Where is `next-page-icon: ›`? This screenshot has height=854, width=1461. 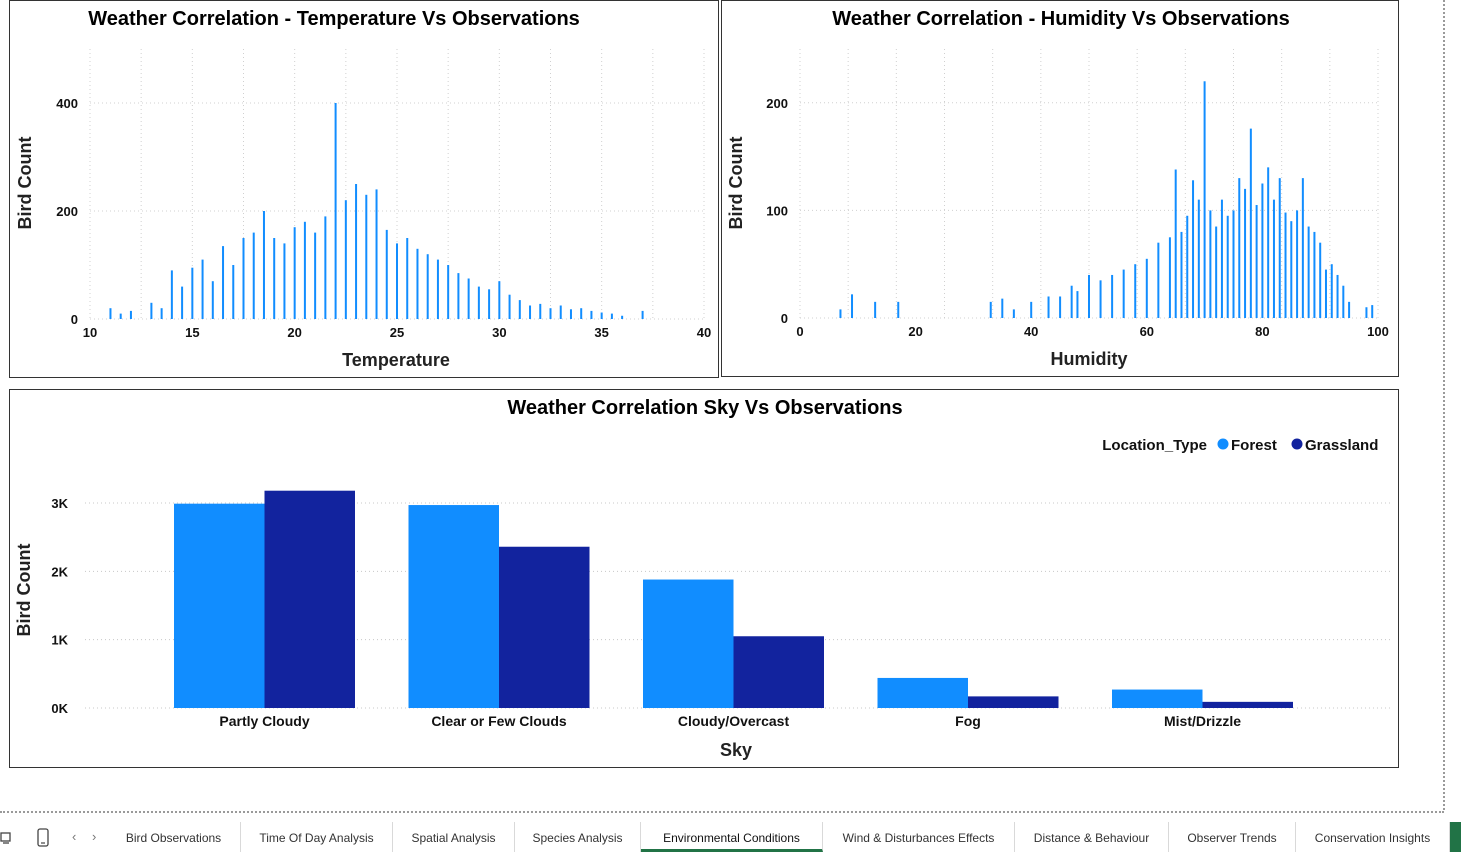 next-page-icon: › is located at coordinates (94, 836).